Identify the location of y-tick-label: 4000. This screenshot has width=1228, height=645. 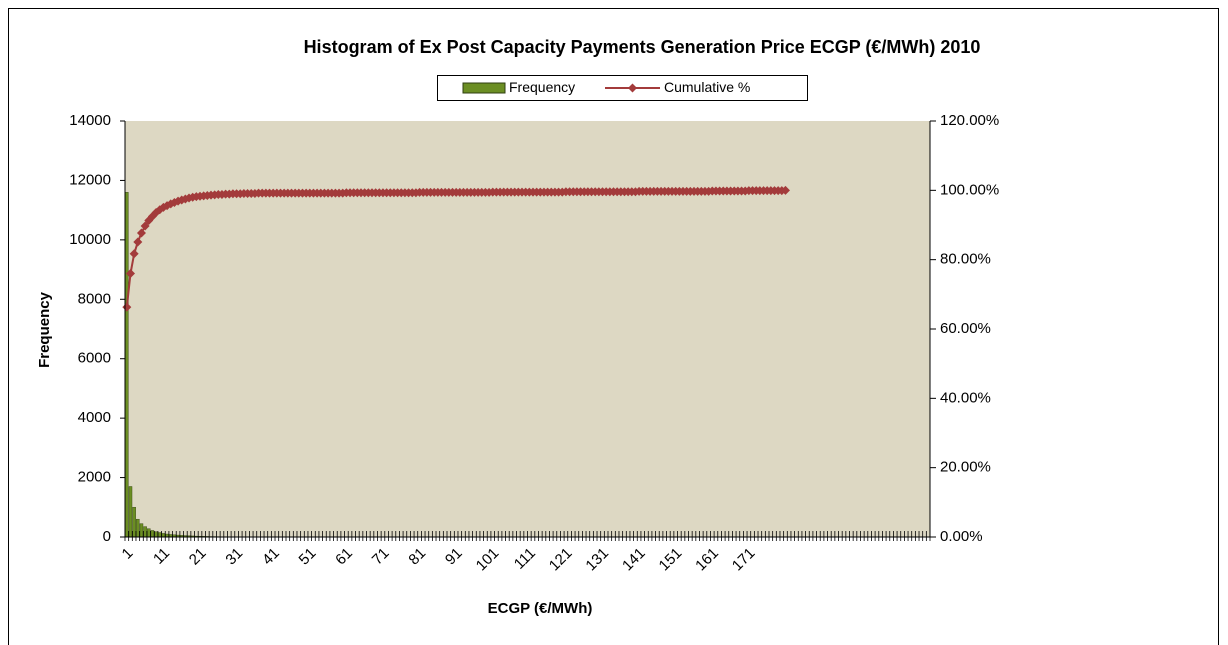
(94, 417).